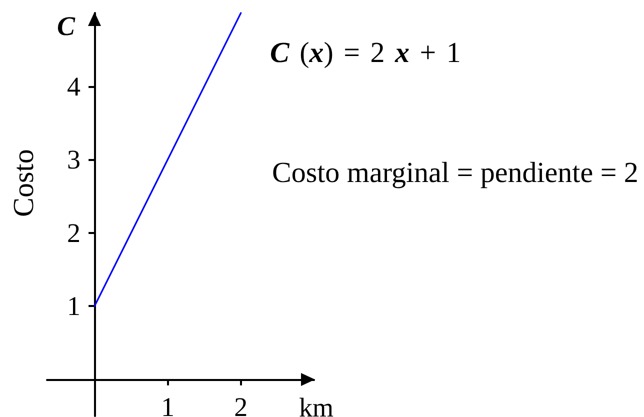  What do you see at coordinates (316, 404) in the screenshot?
I see `x-axis-title: km` at bounding box center [316, 404].